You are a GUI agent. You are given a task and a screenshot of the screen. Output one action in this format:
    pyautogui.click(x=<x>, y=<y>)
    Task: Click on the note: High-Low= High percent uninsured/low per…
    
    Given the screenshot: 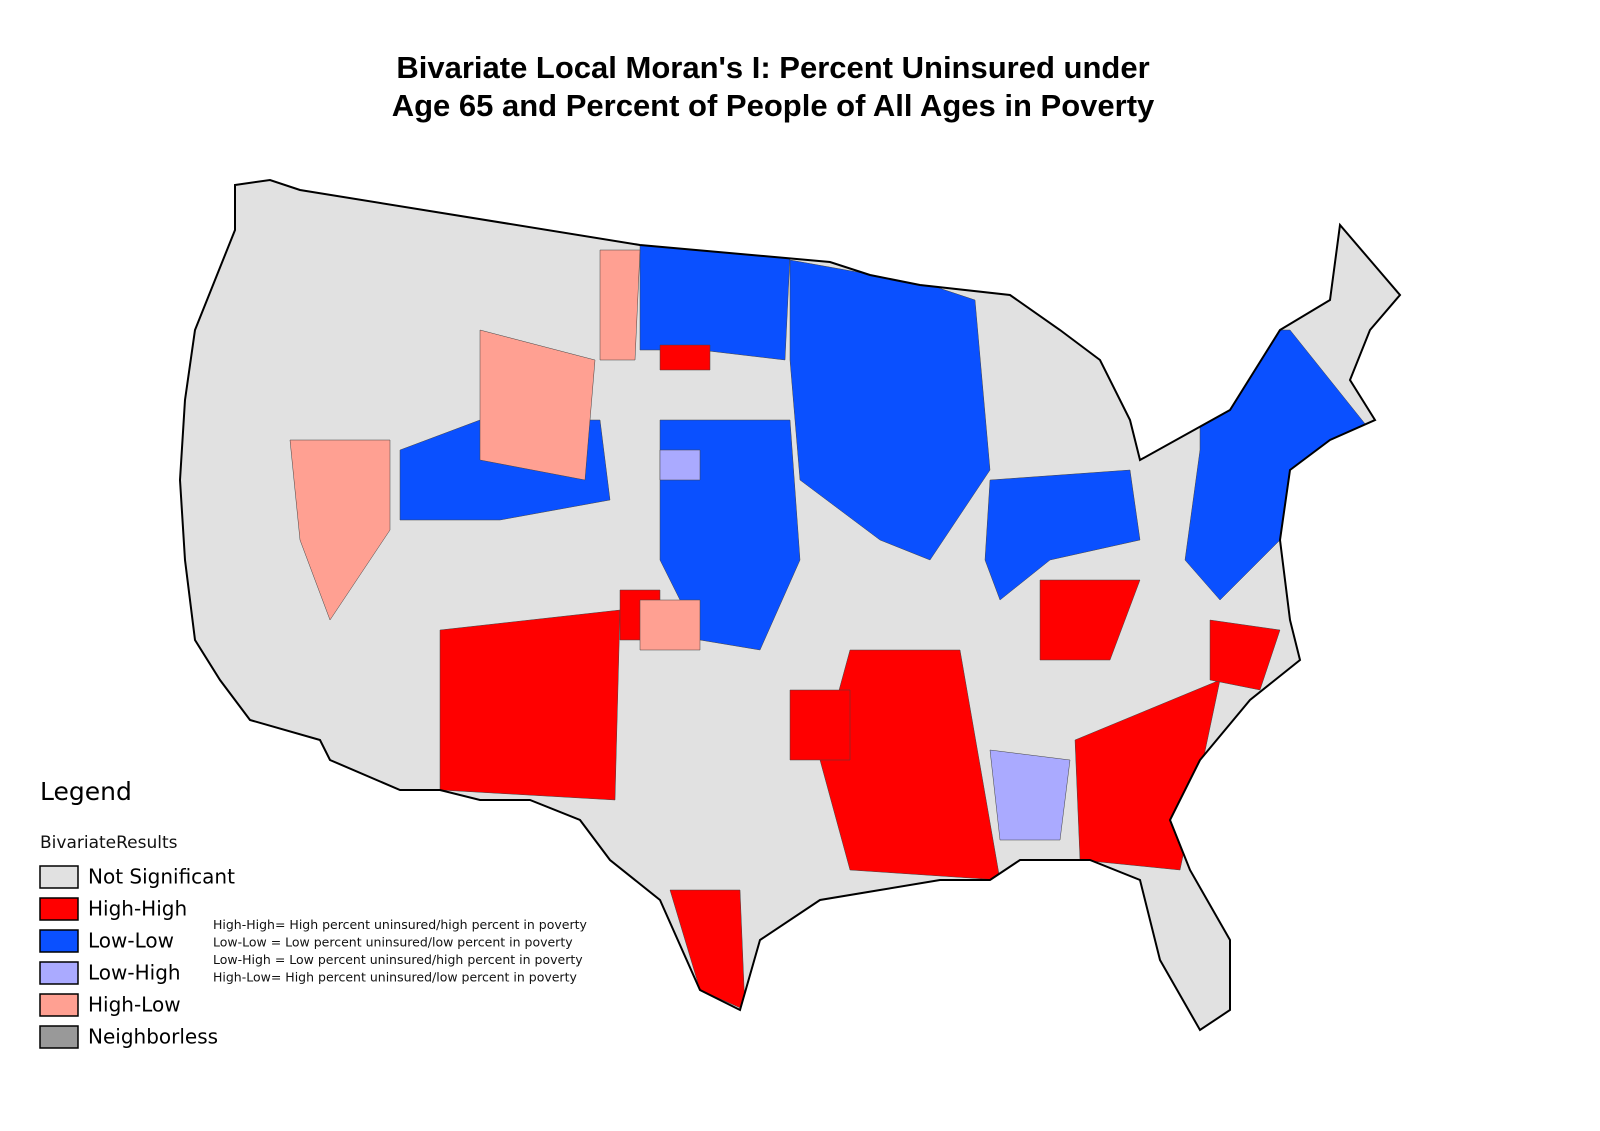 What is the action you would take?
    pyautogui.click(x=395, y=977)
    